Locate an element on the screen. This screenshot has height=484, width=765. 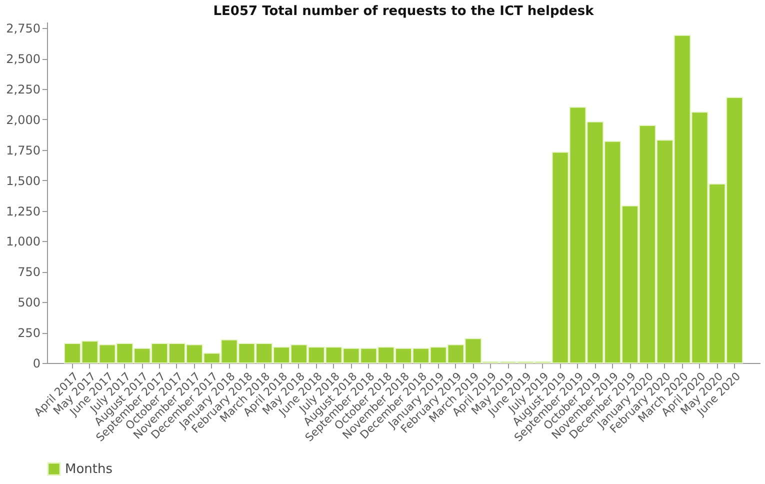
y-tick-label: 2,500 is located at coordinates (23, 59).